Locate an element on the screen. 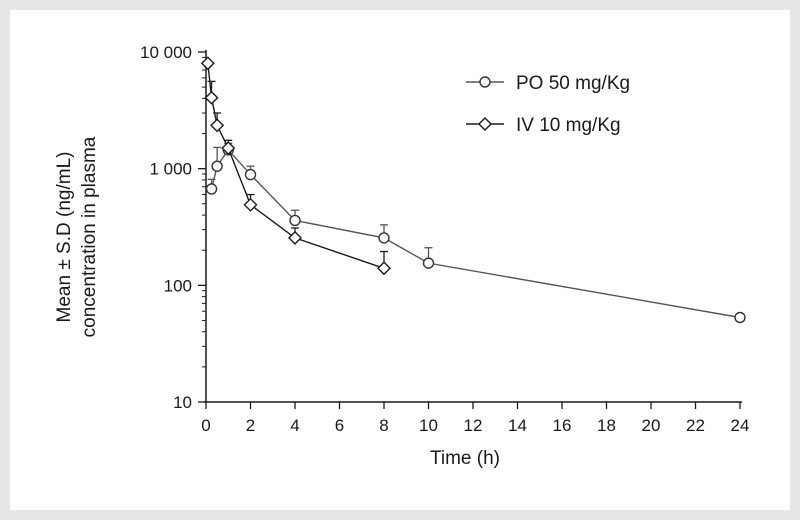 The height and width of the screenshot is (520, 800). series-iv is located at coordinates (295, 166).